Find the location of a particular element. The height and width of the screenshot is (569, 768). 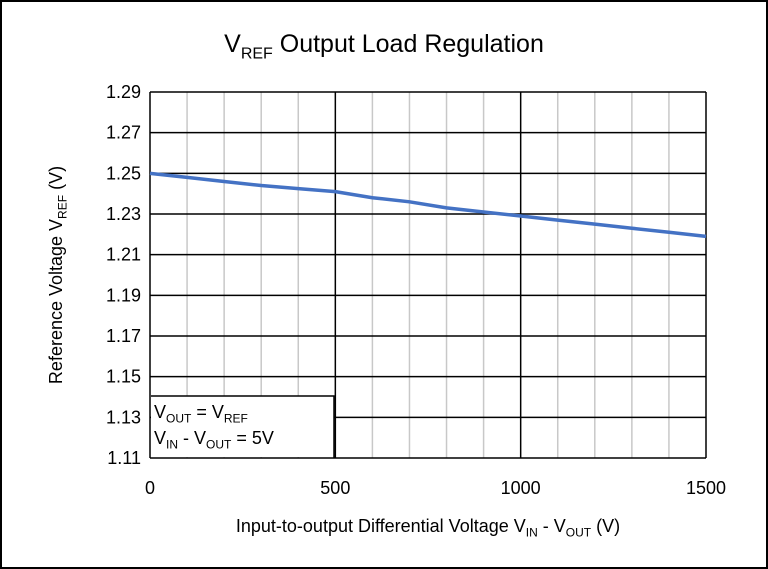

text-segment: Input-to-output Differential Voltage V is located at coordinates (381, 526).